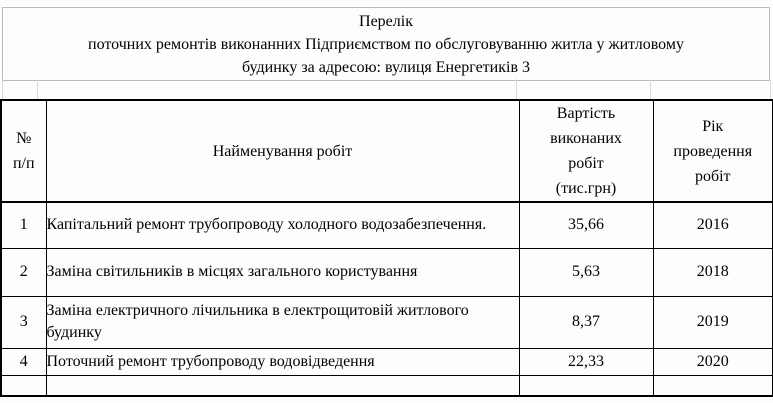 The image size is (773, 403). I want to click on header-year: Рік проведення робіт, so click(712, 151).